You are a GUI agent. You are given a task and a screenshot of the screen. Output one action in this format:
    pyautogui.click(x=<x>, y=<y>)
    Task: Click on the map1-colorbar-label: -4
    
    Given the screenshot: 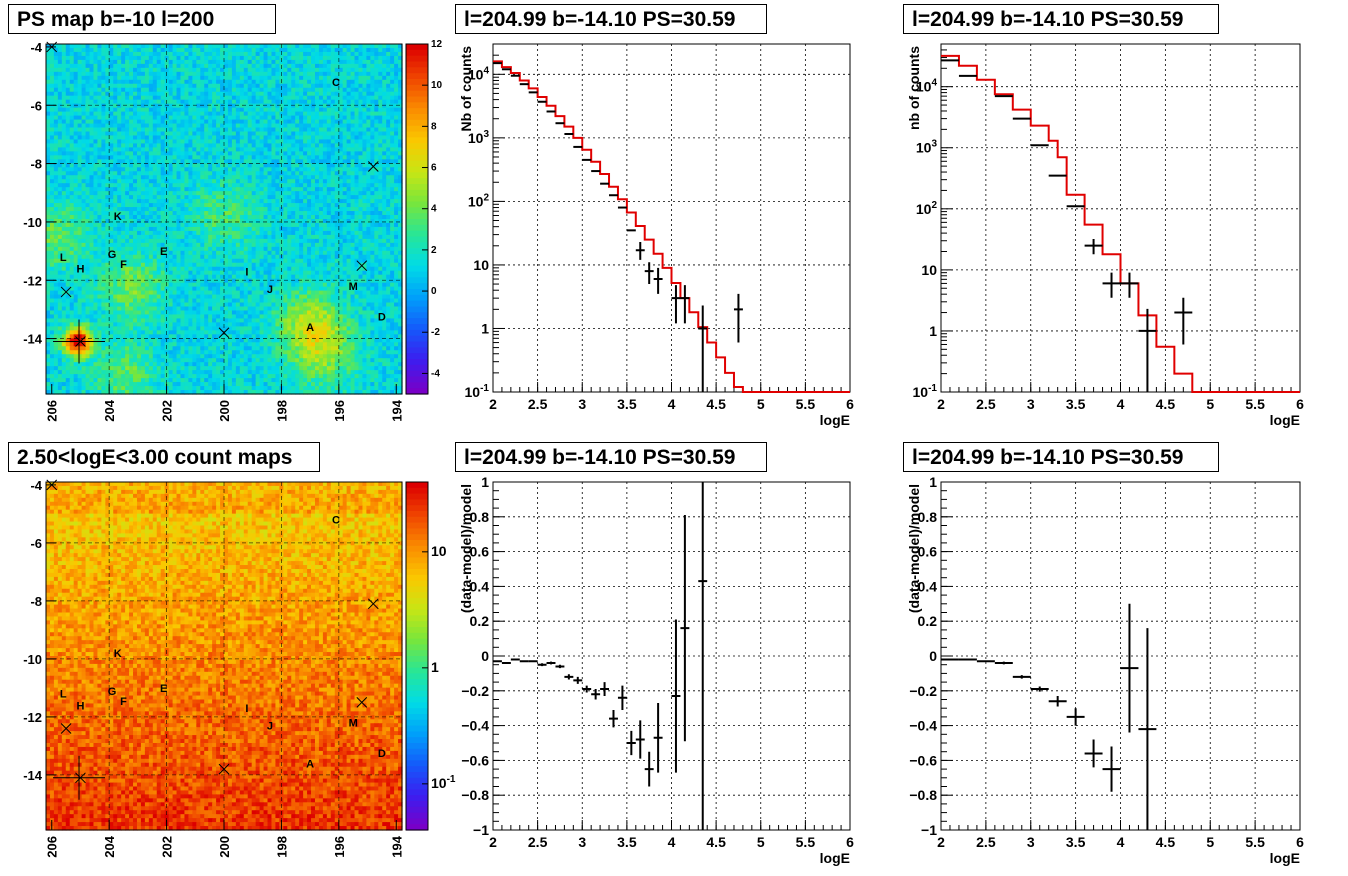 What is the action you would take?
    pyautogui.click(x=435, y=373)
    